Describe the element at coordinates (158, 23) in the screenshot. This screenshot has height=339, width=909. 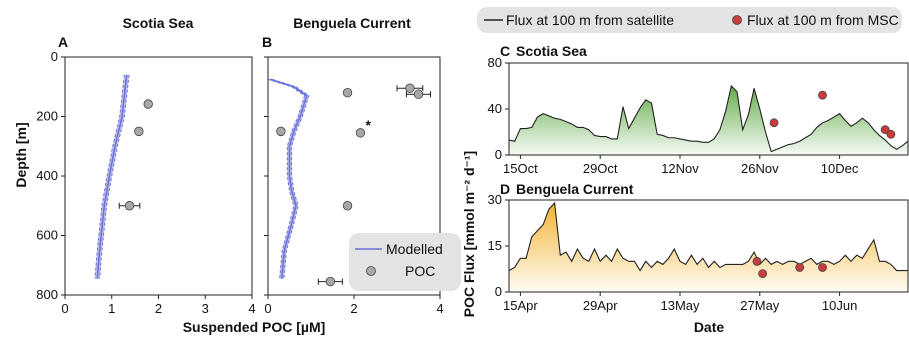
I see `panel-a-title: Scotia Sea` at that location.